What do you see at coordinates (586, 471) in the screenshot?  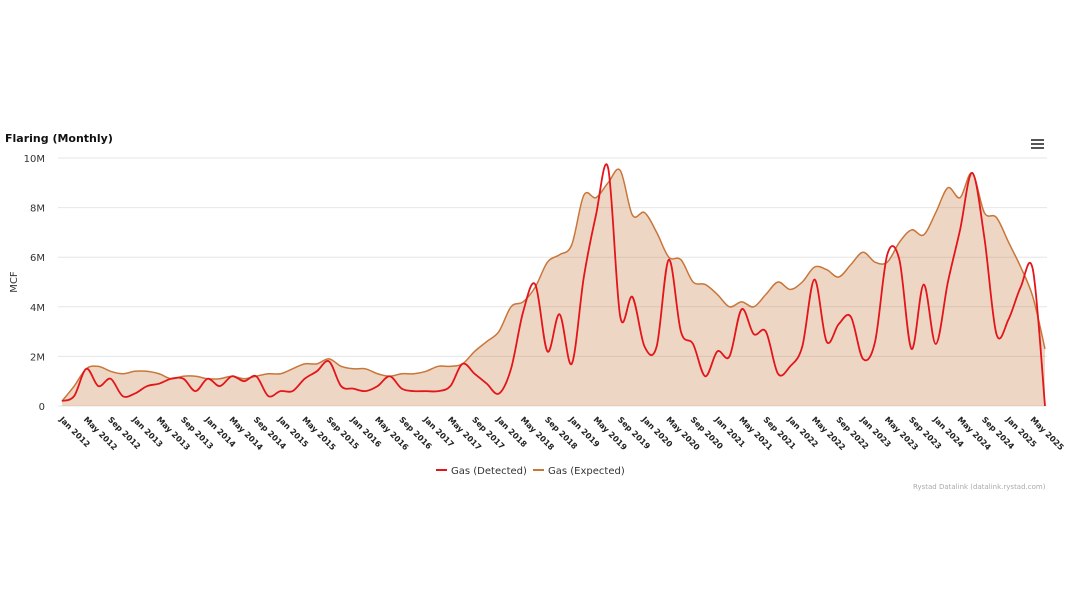 I see `legend-label: Gas (Expected)` at bounding box center [586, 471].